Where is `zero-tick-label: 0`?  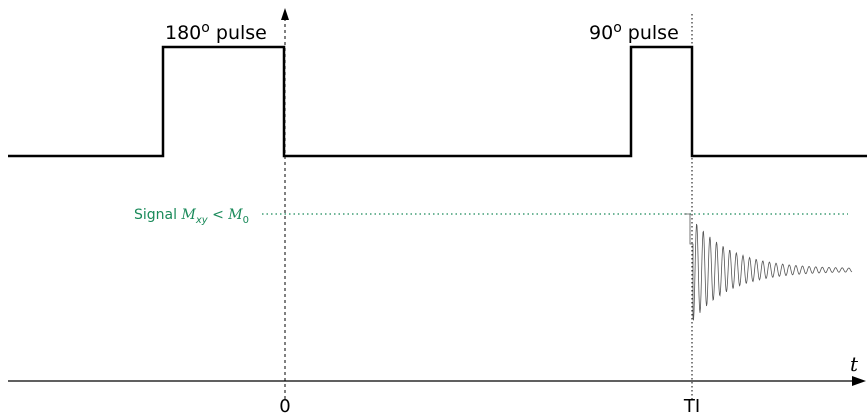
zero-tick-label: 0 is located at coordinates (284, 406).